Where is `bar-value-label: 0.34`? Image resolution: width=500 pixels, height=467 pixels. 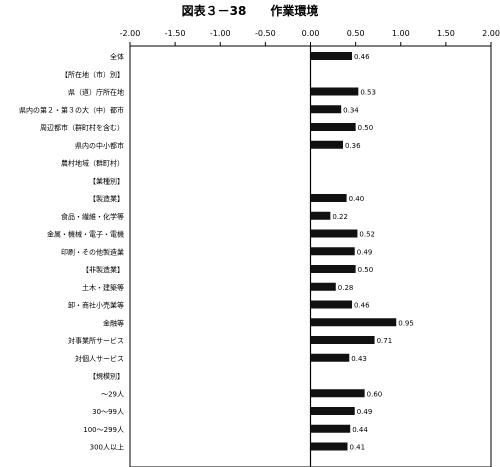
bar-value-label: 0.34 is located at coordinates (351, 110).